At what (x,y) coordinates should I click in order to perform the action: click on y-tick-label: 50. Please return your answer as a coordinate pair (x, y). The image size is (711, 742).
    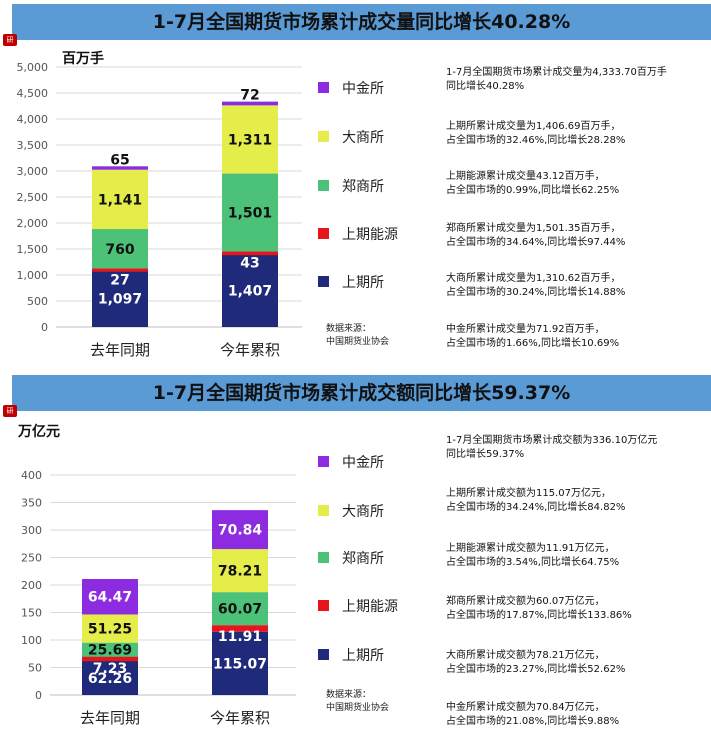
    Looking at the image, I should click on (35, 668).